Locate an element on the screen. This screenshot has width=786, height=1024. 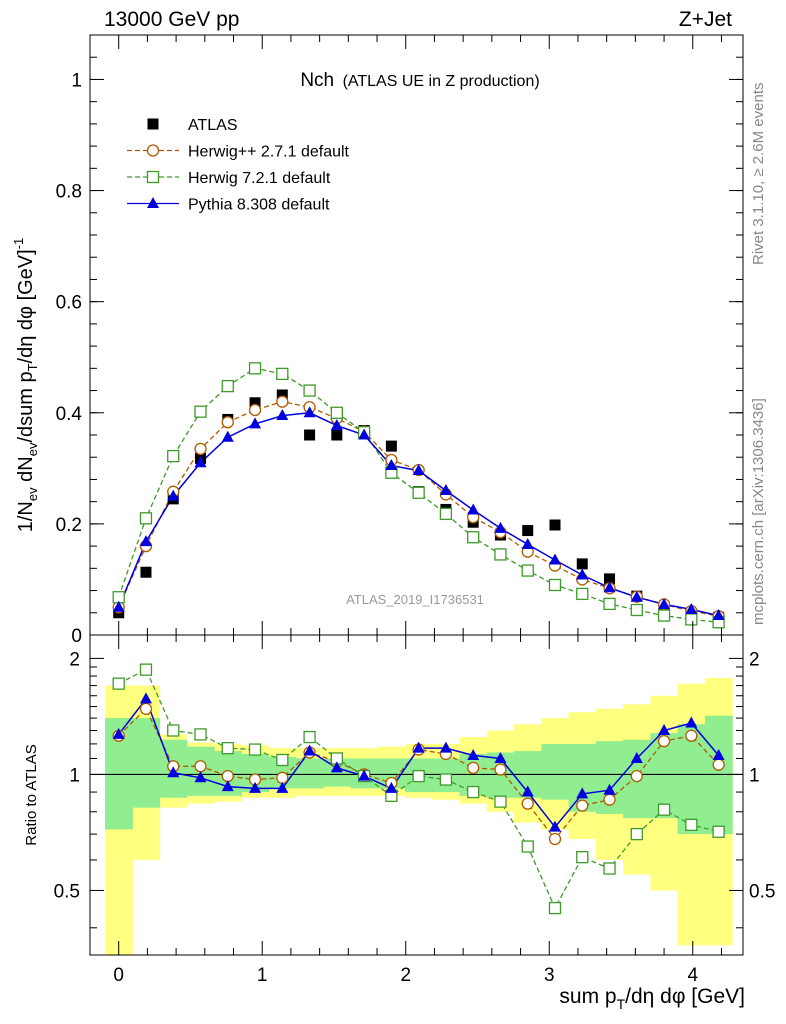
xtick-label-1: 1 is located at coordinates (262, 975).